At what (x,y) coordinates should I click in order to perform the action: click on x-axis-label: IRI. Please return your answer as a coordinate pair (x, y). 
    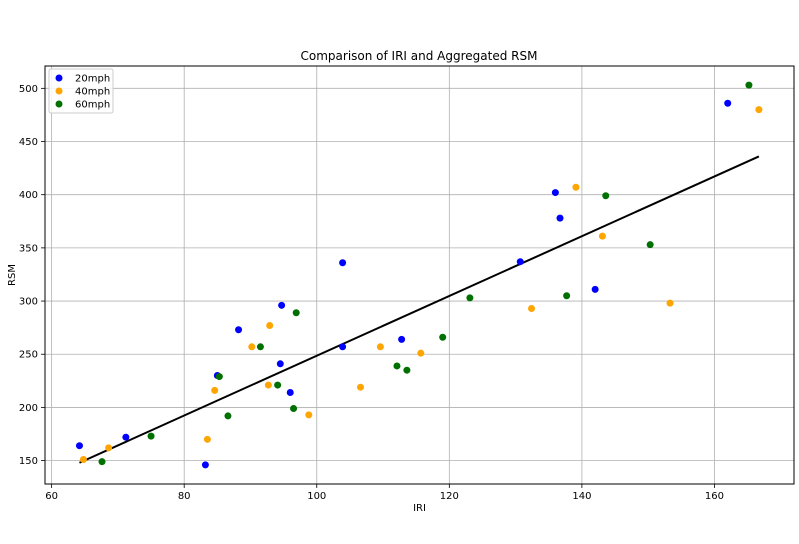
    Looking at the image, I should click on (419, 508).